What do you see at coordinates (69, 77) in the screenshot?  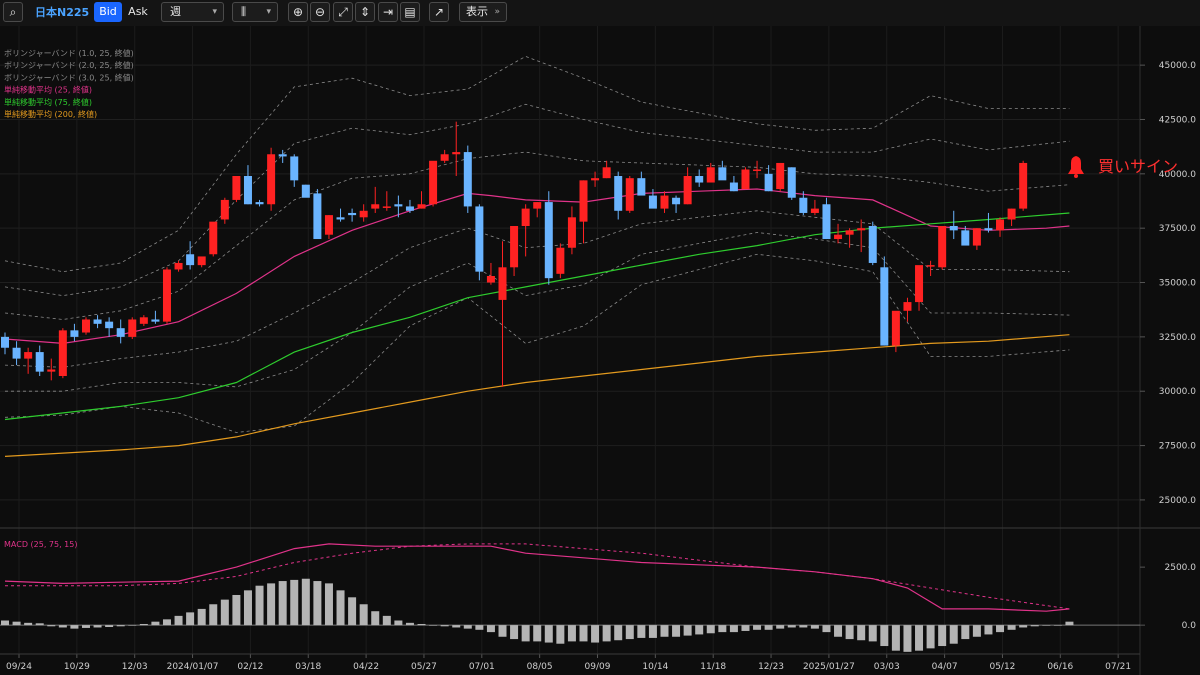 I see `legend-item: ボリンジャーバンド (3.0, 25, 終値)` at bounding box center [69, 77].